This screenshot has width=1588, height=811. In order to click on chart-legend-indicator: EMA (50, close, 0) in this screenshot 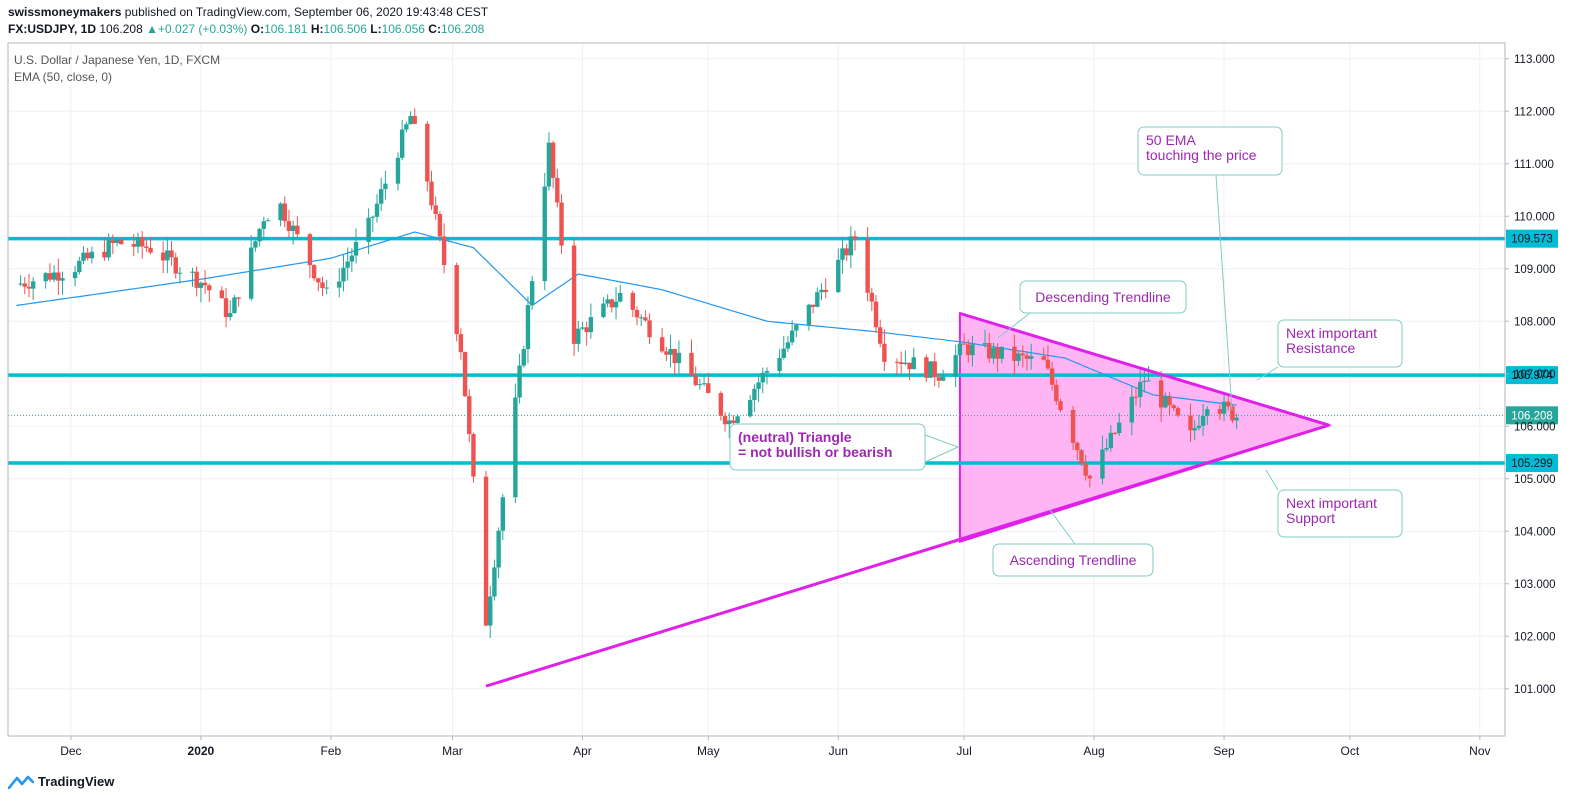, I will do `click(63, 77)`.